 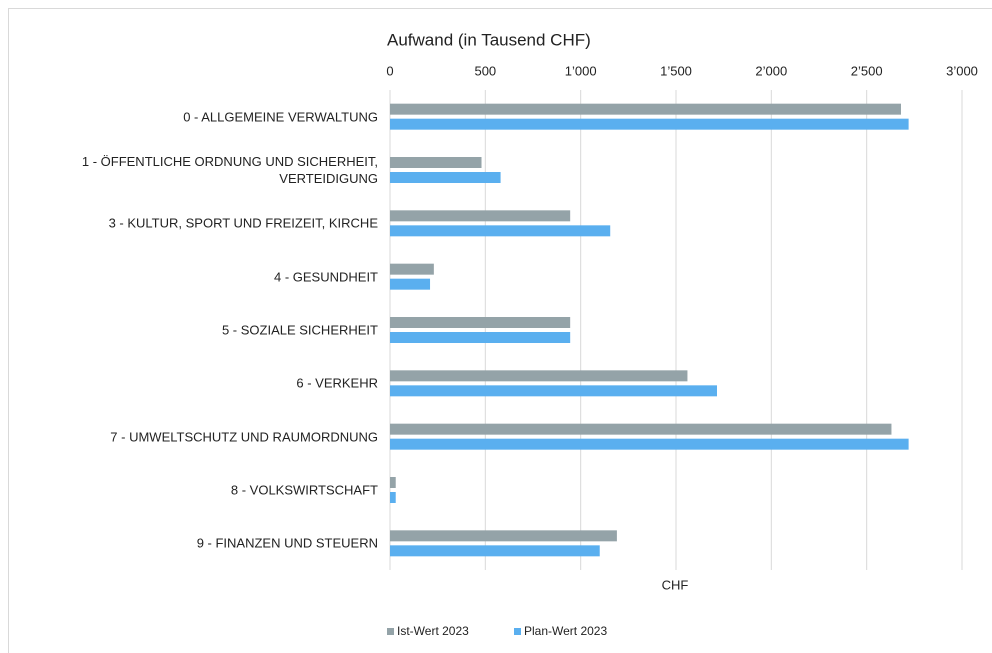 I want to click on x-tick-label: 0, so click(x=389, y=70).